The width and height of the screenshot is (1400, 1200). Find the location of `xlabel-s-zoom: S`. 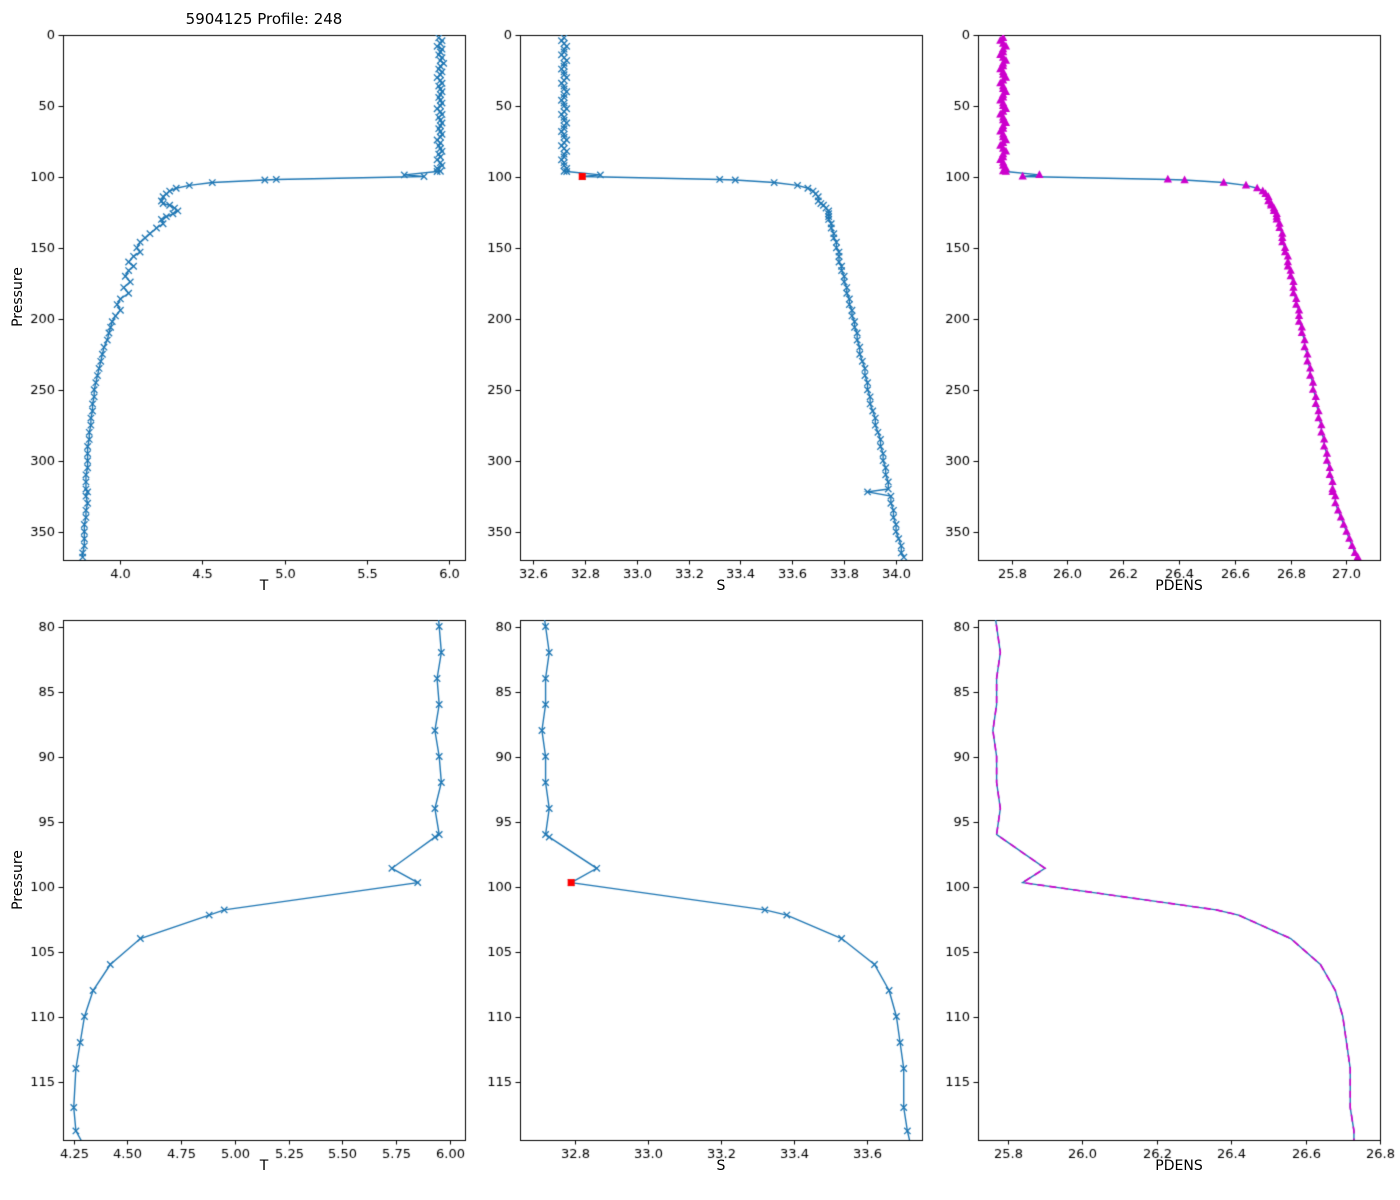

xlabel-s-zoom: S is located at coordinates (721, 1166).